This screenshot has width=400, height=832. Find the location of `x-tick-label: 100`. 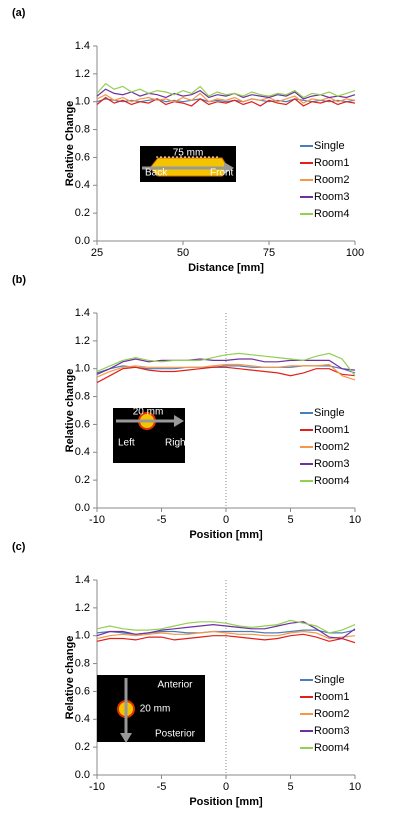

x-tick-label: 100 is located at coordinates (355, 253).